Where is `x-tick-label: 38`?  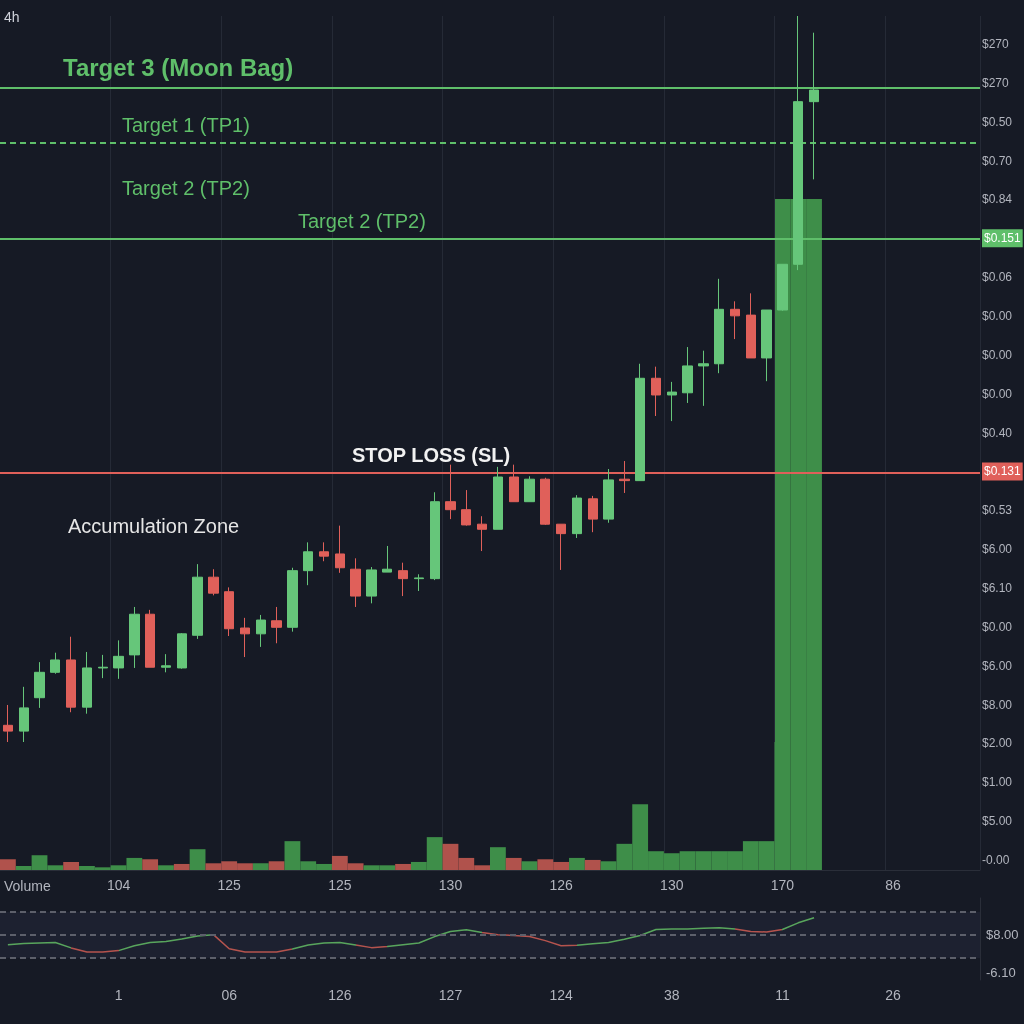
x-tick-label: 38 is located at coordinates (671, 995).